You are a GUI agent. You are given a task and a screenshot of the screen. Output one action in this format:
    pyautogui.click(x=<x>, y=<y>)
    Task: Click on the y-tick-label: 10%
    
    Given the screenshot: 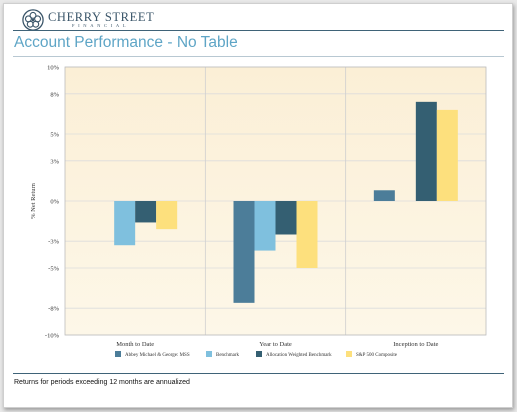 What is the action you would take?
    pyautogui.click(x=53, y=68)
    